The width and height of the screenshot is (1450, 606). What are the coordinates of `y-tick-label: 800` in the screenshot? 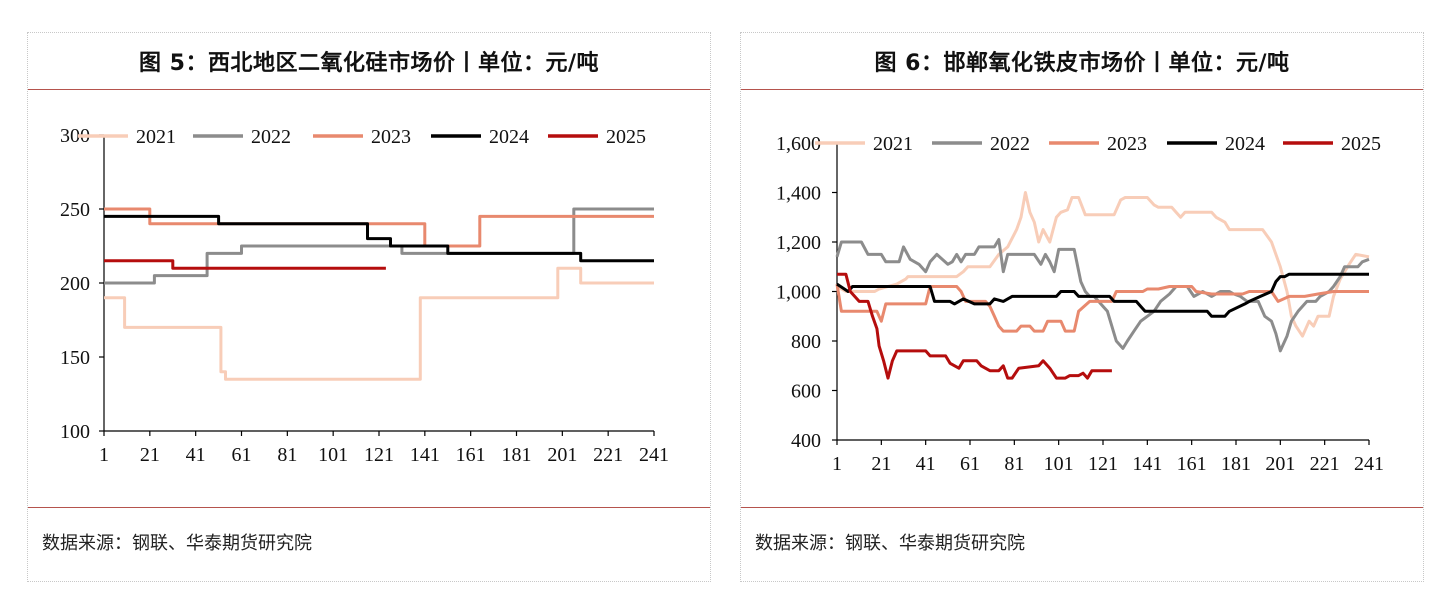 It's located at (806, 342).